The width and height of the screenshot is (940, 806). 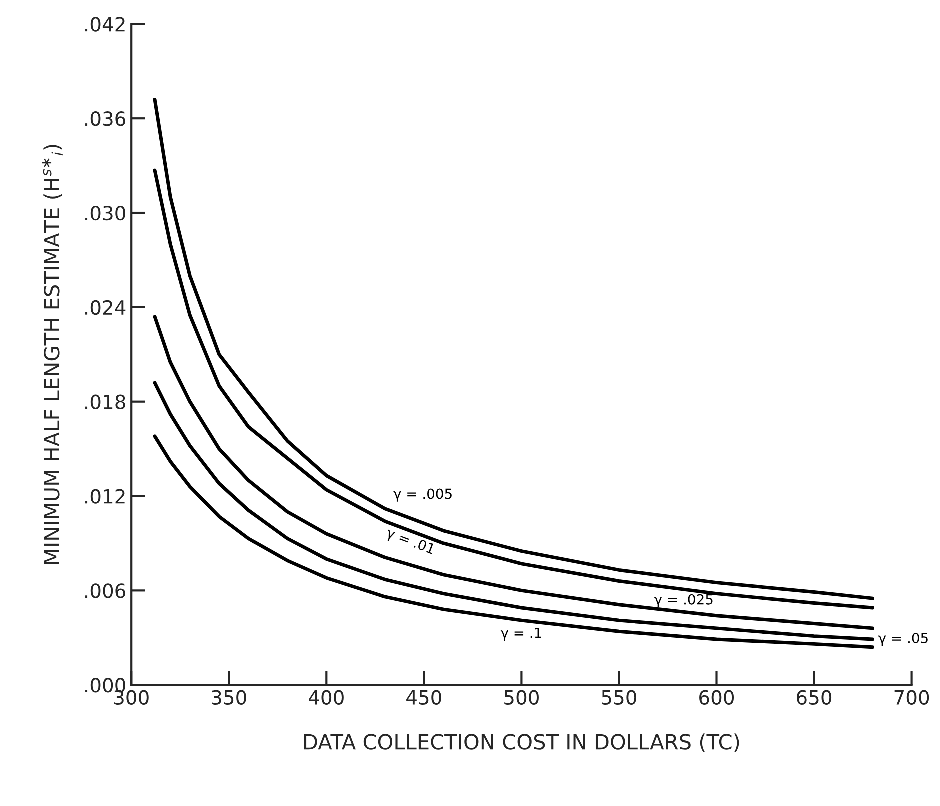 What do you see at coordinates (52, 354) in the screenshot?
I see `y-axis-title: MINIMUM HALF LENGTH ESTIMATE (H$^{s∗}$$_{i}$)` at bounding box center [52, 354].